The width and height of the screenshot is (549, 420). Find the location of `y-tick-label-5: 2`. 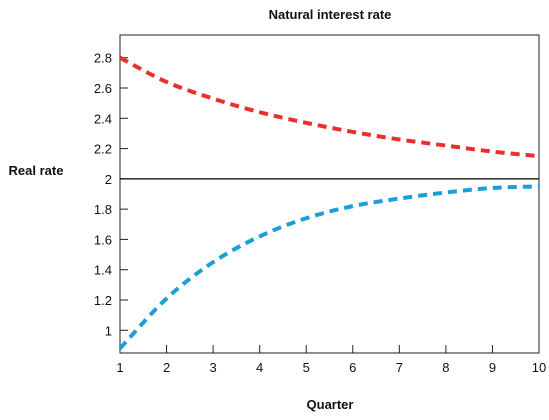

y-tick-label-5: 2 is located at coordinates (108, 179).